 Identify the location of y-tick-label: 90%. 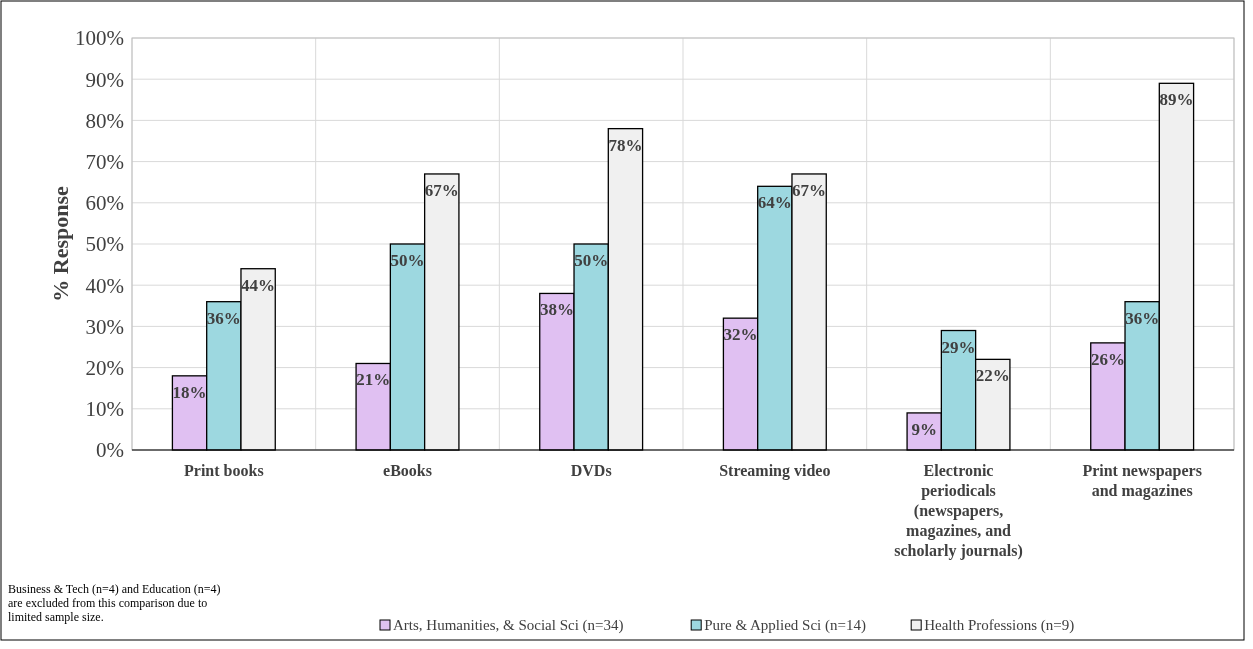
(104, 79).